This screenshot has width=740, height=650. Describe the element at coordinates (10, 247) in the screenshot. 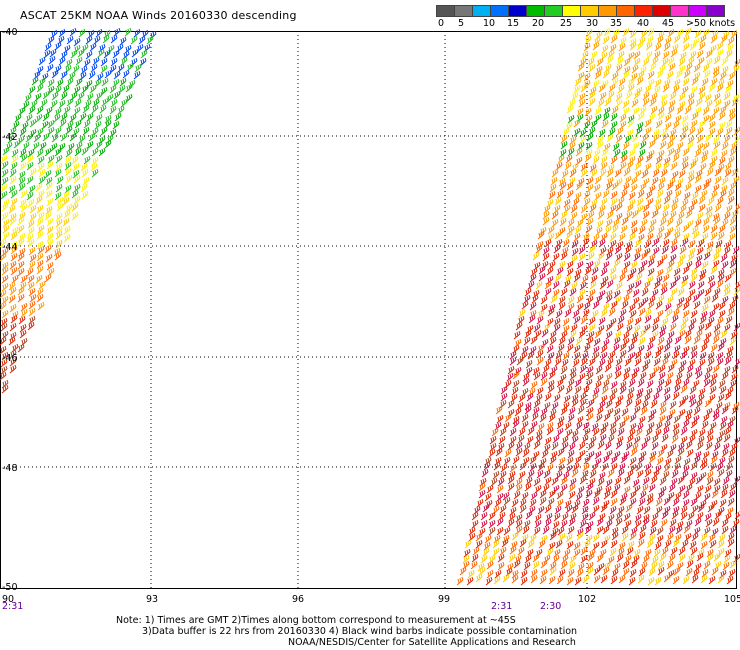

I see `lat-label-44: -44` at that location.